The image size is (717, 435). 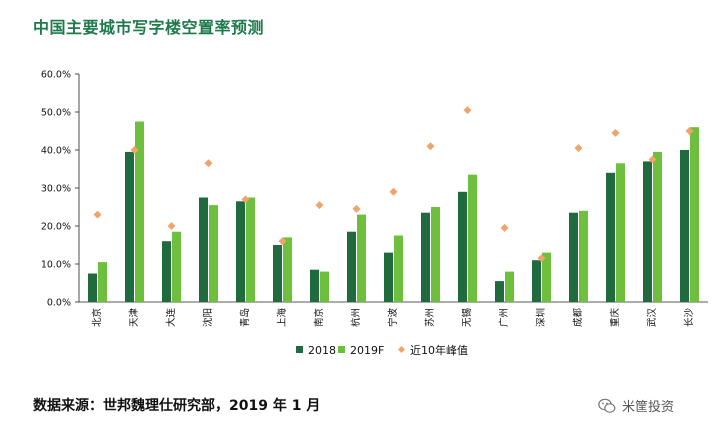 What do you see at coordinates (694, 214) in the screenshot?
I see `bar-2019F-长沙` at bounding box center [694, 214].